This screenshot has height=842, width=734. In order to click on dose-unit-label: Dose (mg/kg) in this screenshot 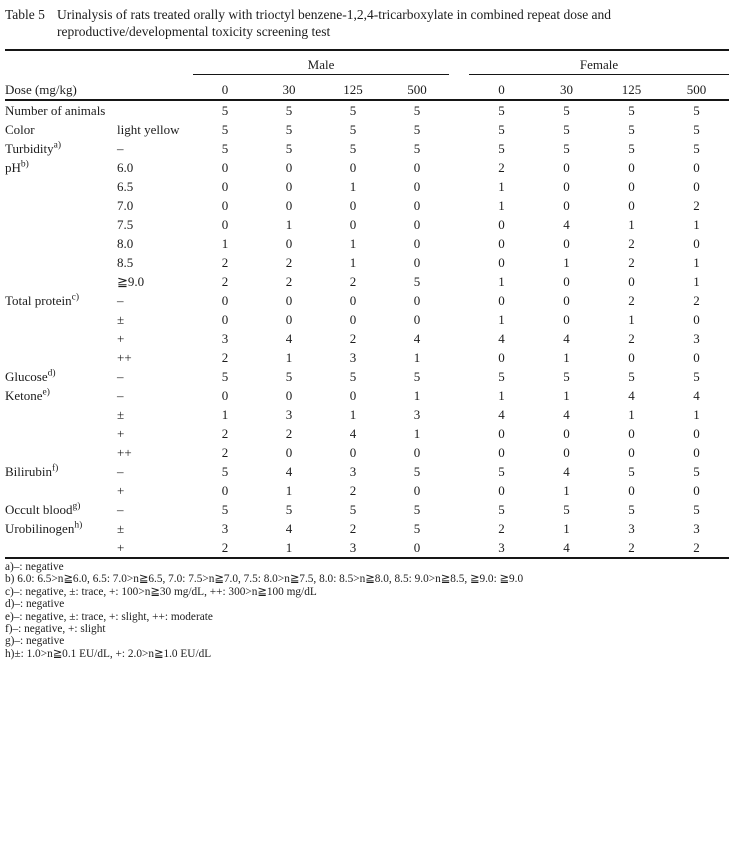, I will do `click(99, 75)`.